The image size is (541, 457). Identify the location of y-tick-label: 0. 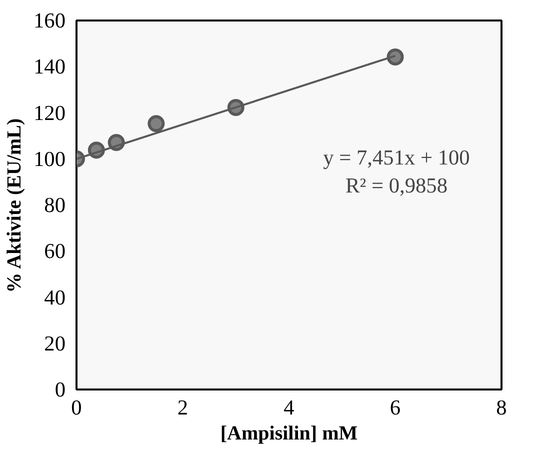
(60, 390).